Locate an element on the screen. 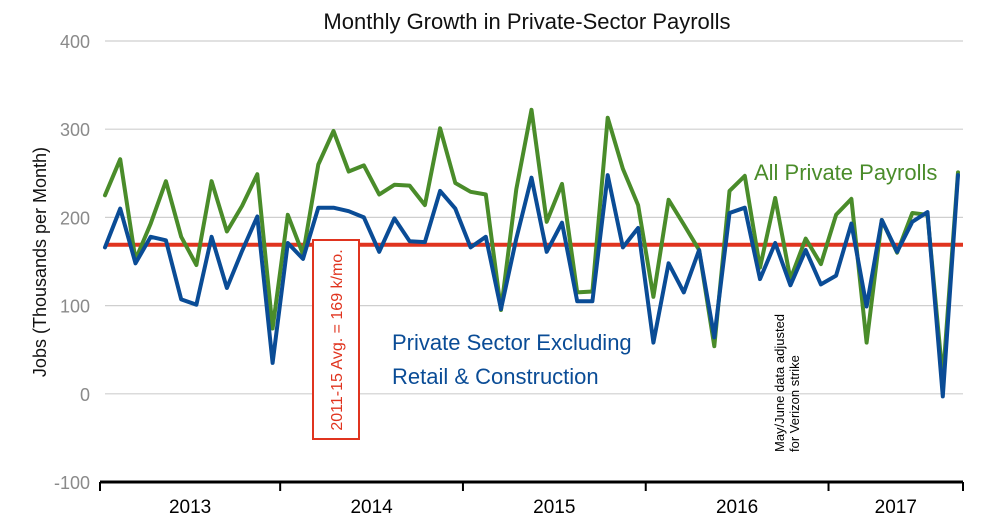  reference-label: 2011-15 Avg. = 169 k/mo. is located at coordinates (337, 339).